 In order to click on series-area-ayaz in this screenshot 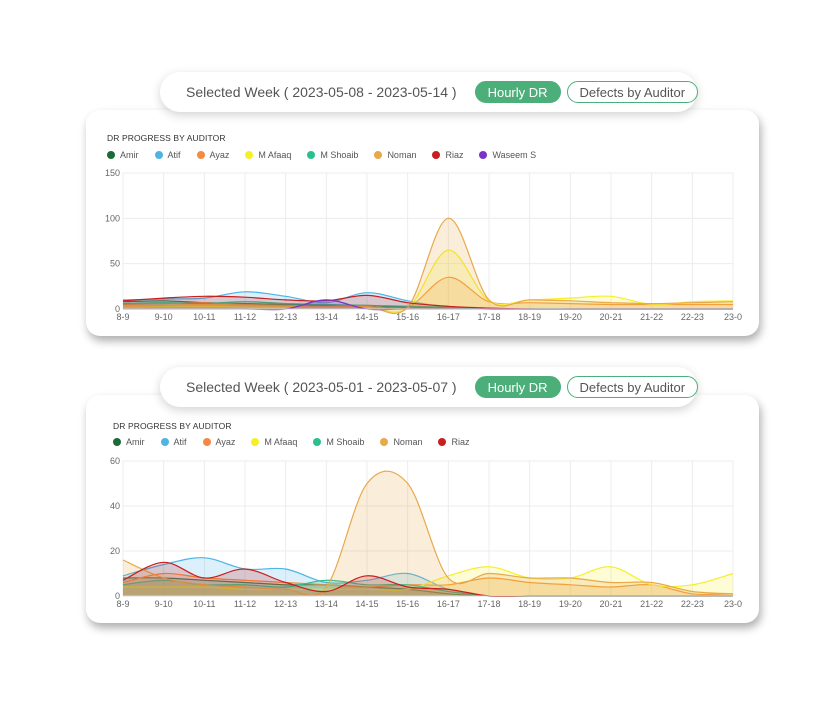, I will do `click(428, 584)`.